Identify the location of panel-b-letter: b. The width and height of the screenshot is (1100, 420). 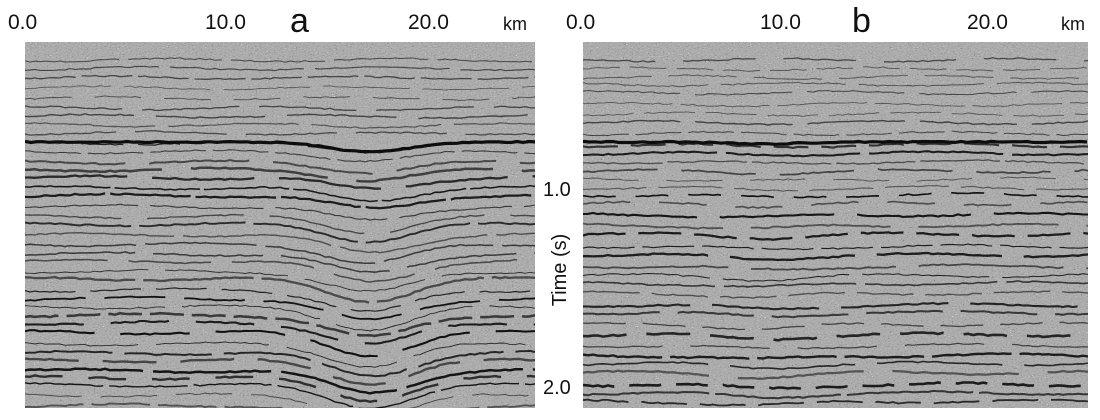
(861, 21).